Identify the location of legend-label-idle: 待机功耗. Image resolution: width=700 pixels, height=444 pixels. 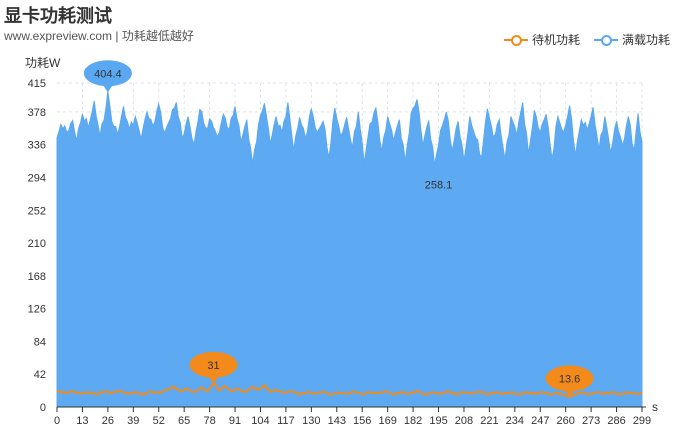
(555, 40).